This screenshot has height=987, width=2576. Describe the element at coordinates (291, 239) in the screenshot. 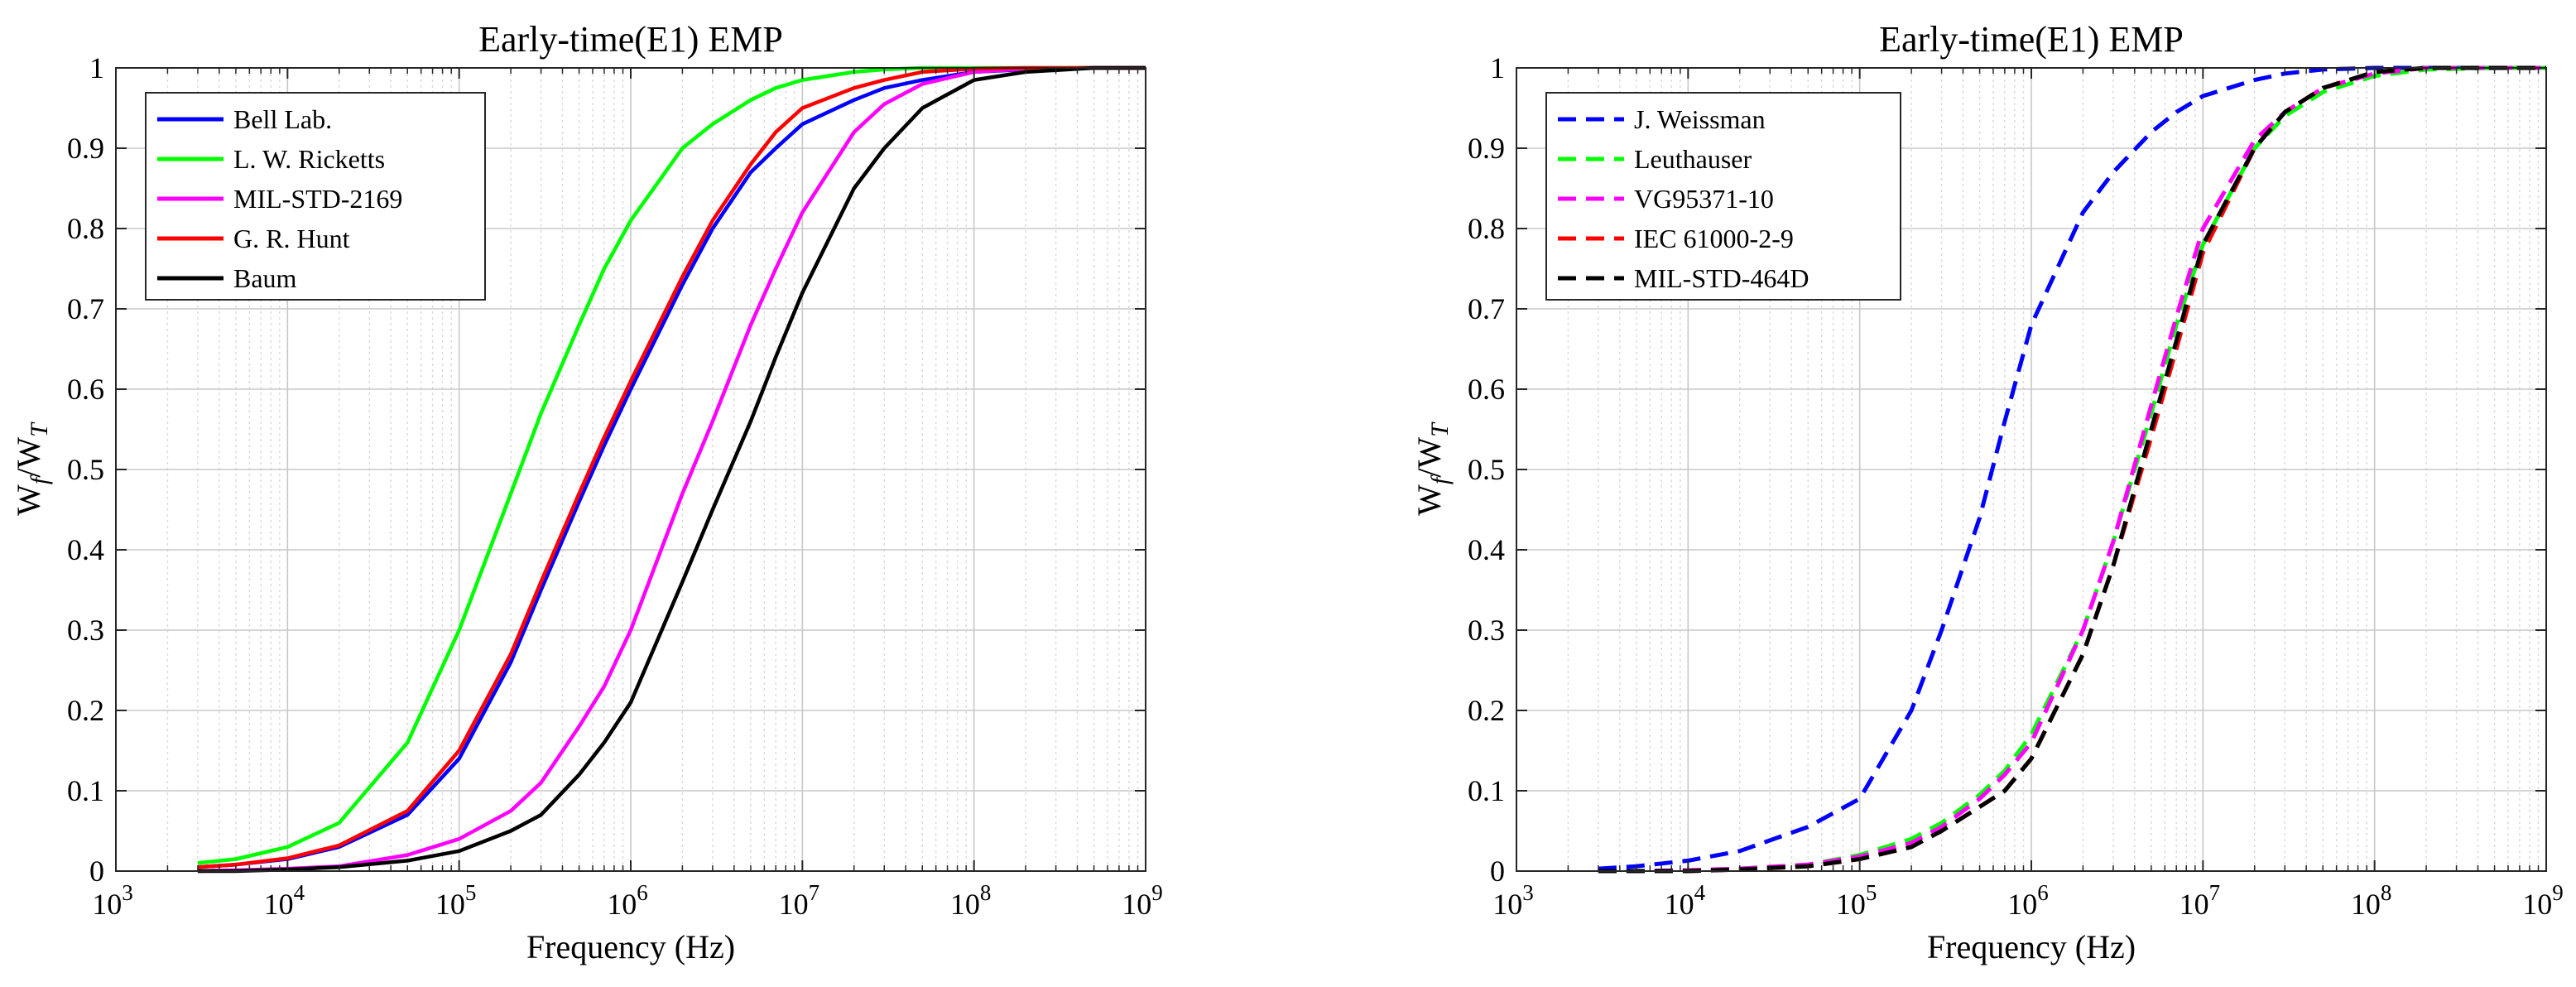

I see `legend-entry: G. R. Hunt` at that location.